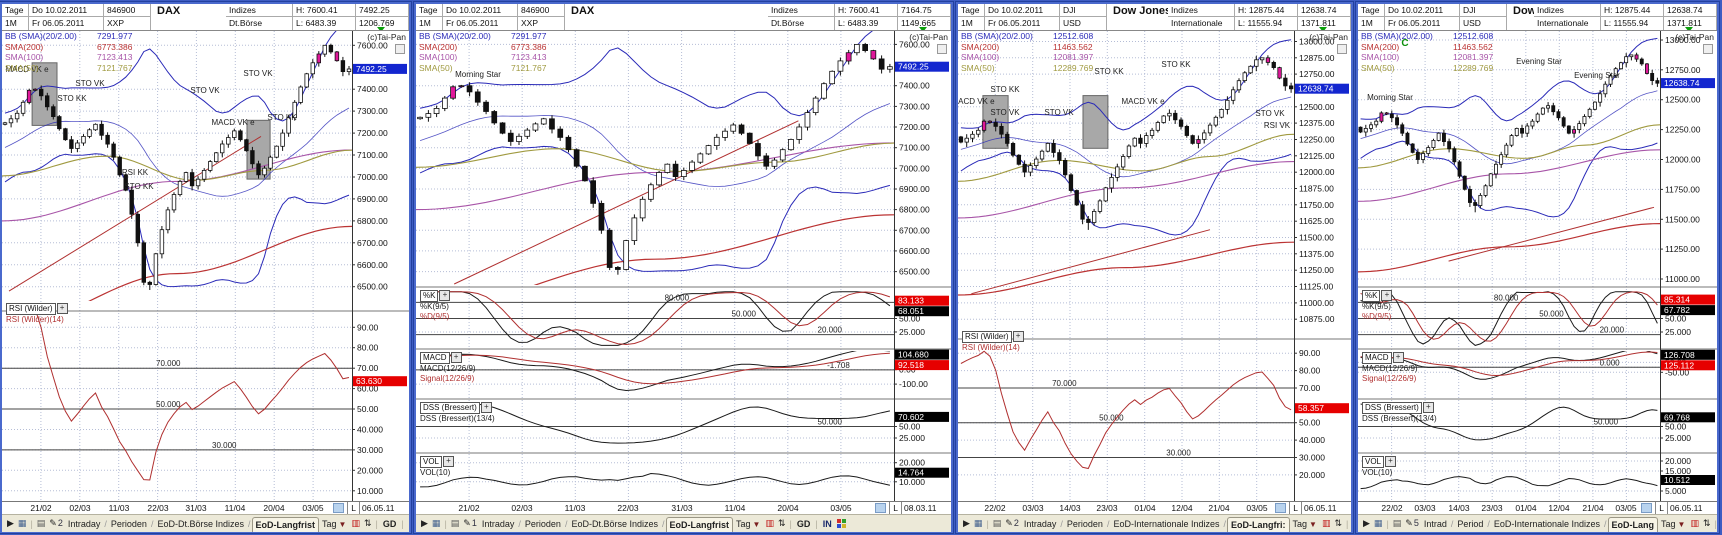 This screenshot has height=535, width=1722. What do you see at coordinates (470, 523) in the screenshot?
I see `draw-pencil-icon: ✎1` at bounding box center [470, 523].